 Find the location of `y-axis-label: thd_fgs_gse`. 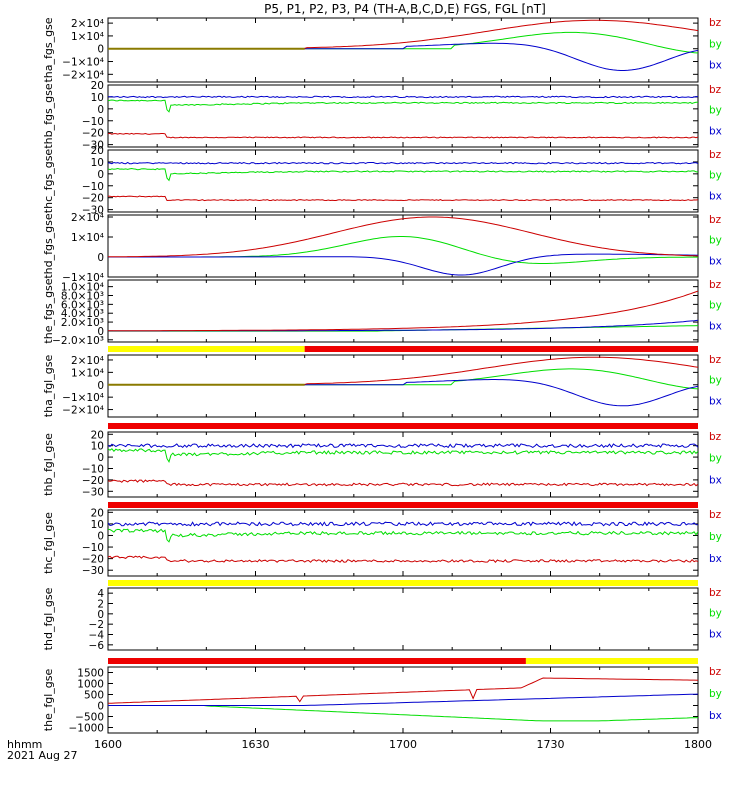

y-axis-label: thd_fgs_gse is located at coordinates (48, 246).